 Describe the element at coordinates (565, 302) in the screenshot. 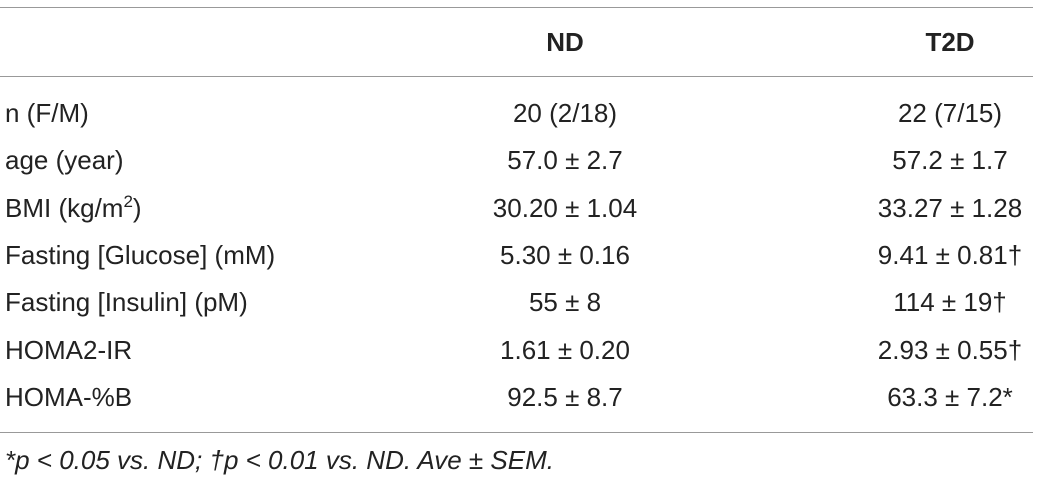

I see `value-cell: 55 ± 8` at that location.